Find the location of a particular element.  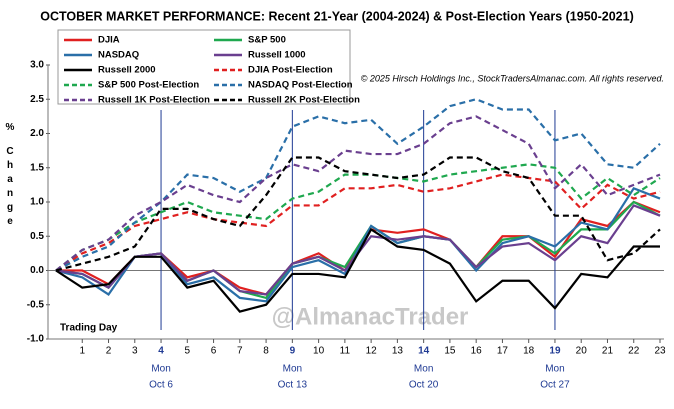

y-axis-label-char: h is located at coordinates (10, 165).